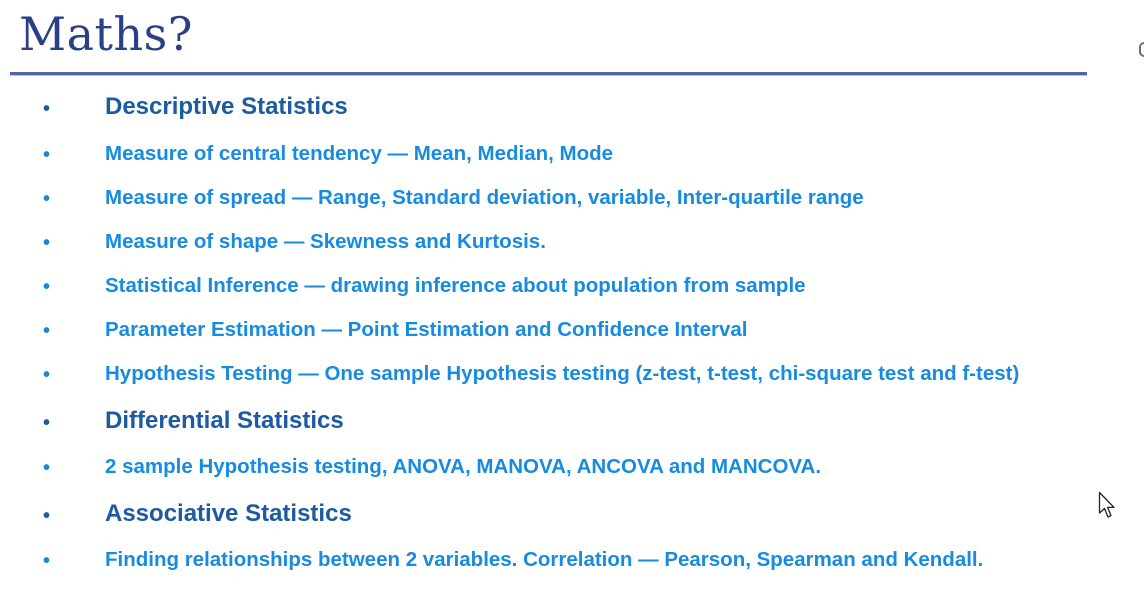 The width and height of the screenshot is (1144, 599). I want to click on list-item-heading: Descriptive Statistics, so click(226, 106).